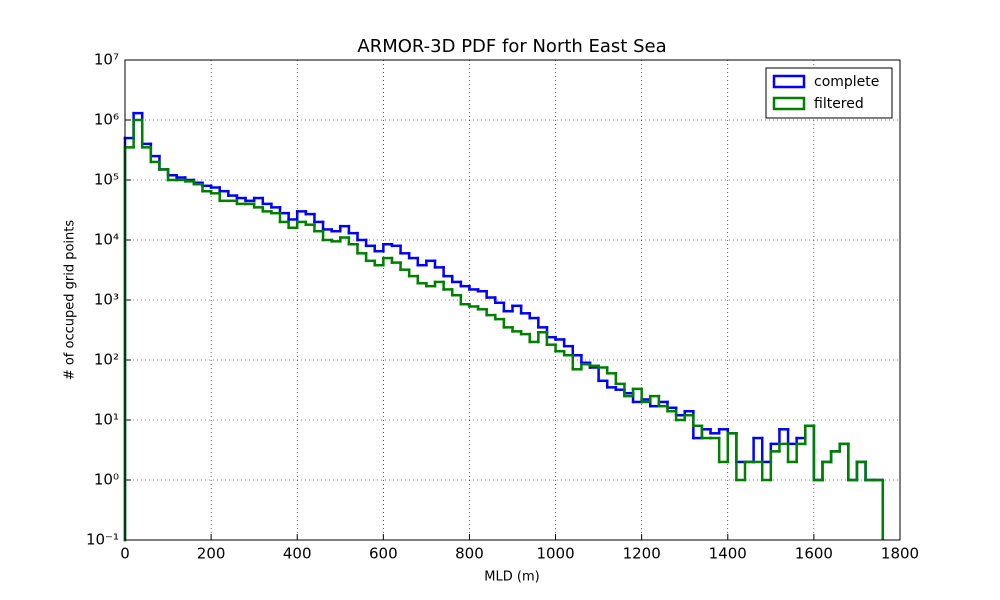 This screenshot has height=600, width=1000. I want to click on y-tick-label: 10⁴, so click(106, 240).